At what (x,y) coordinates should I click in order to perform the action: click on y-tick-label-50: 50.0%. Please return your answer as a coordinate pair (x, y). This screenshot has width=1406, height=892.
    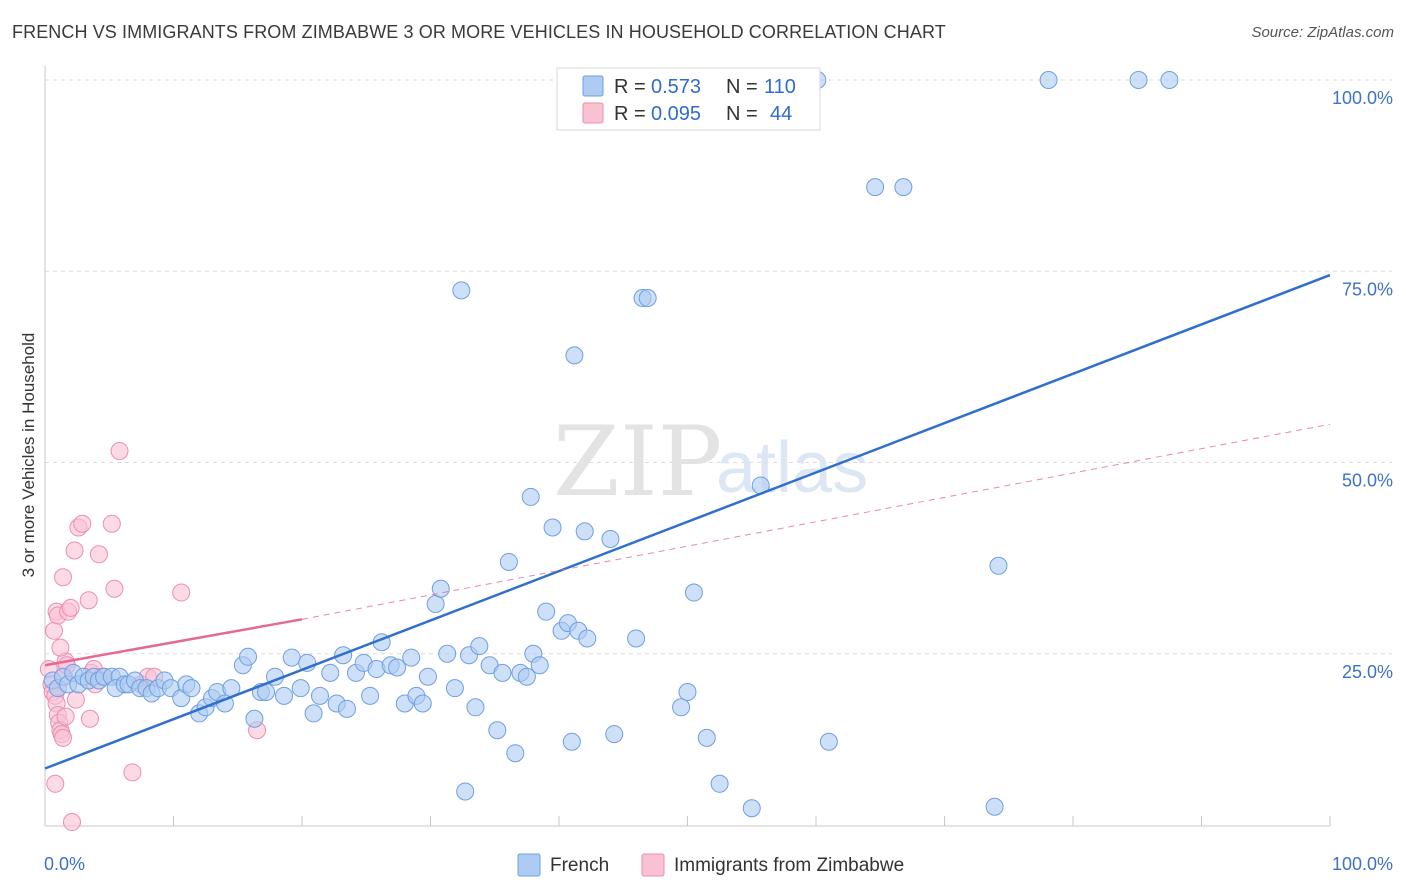
    Looking at the image, I should click on (1367, 481).